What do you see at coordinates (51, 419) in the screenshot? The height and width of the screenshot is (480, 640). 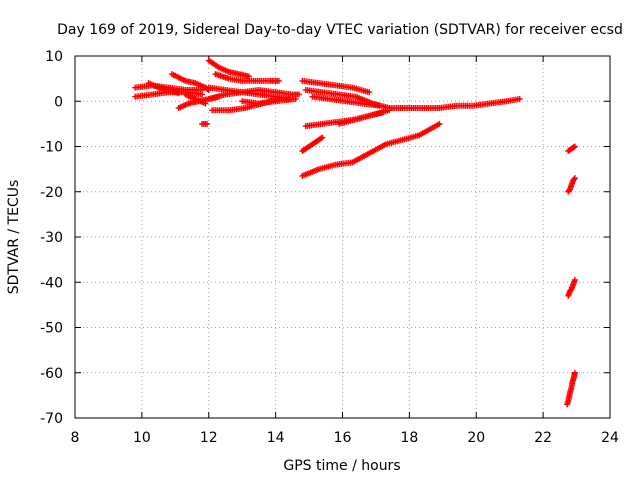 I see `y-tick-label: -70` at bounding box center [51, 419].